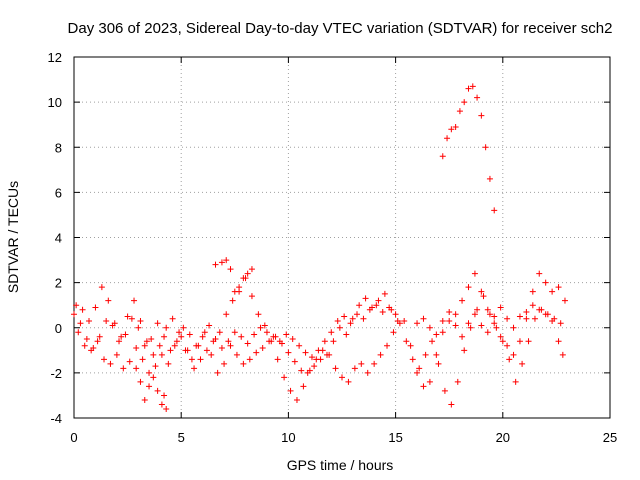  Describe the element at coordinates (288, 437) in the screenshot. I see `x-tick-label: 10` at that location.